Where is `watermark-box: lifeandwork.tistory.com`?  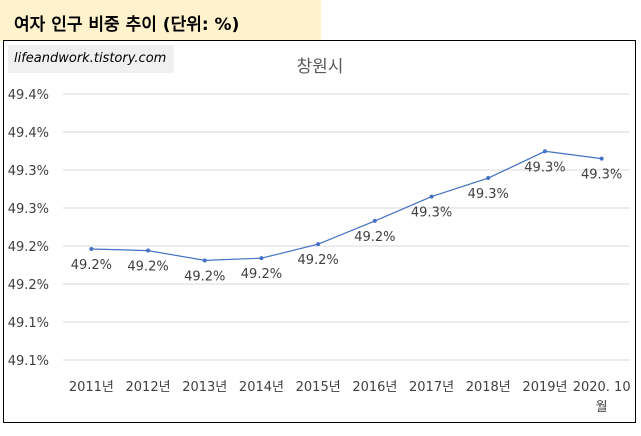
watermark-box: lifeandwork.tistory.com is located at coordinates (91, 59).